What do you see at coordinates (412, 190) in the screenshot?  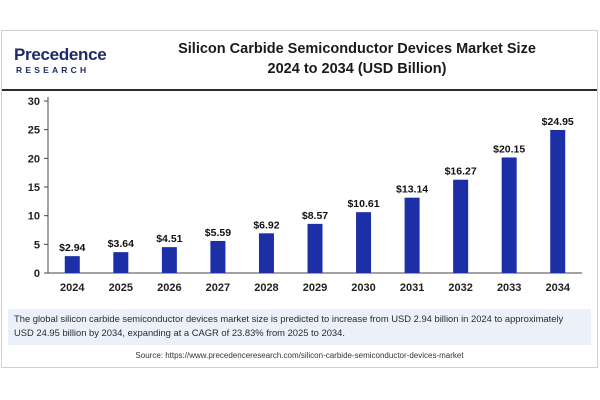 I see `data-label: $13.14` at bounding box center [412, 190].